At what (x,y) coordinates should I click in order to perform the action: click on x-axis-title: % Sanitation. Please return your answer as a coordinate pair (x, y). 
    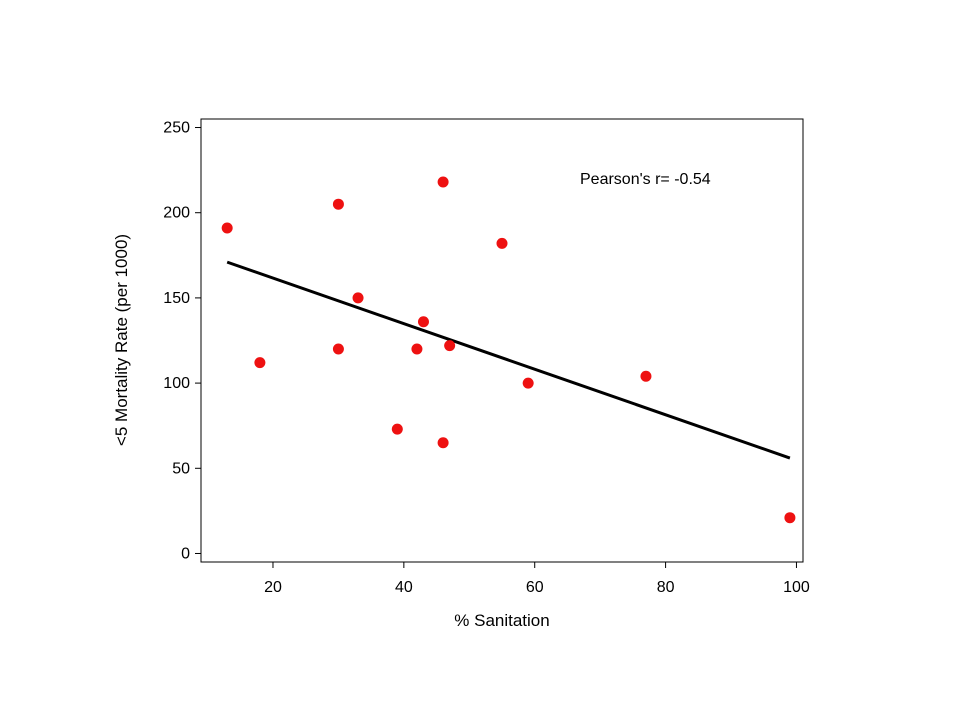
    Looking at the image, I should click on (501, 620).